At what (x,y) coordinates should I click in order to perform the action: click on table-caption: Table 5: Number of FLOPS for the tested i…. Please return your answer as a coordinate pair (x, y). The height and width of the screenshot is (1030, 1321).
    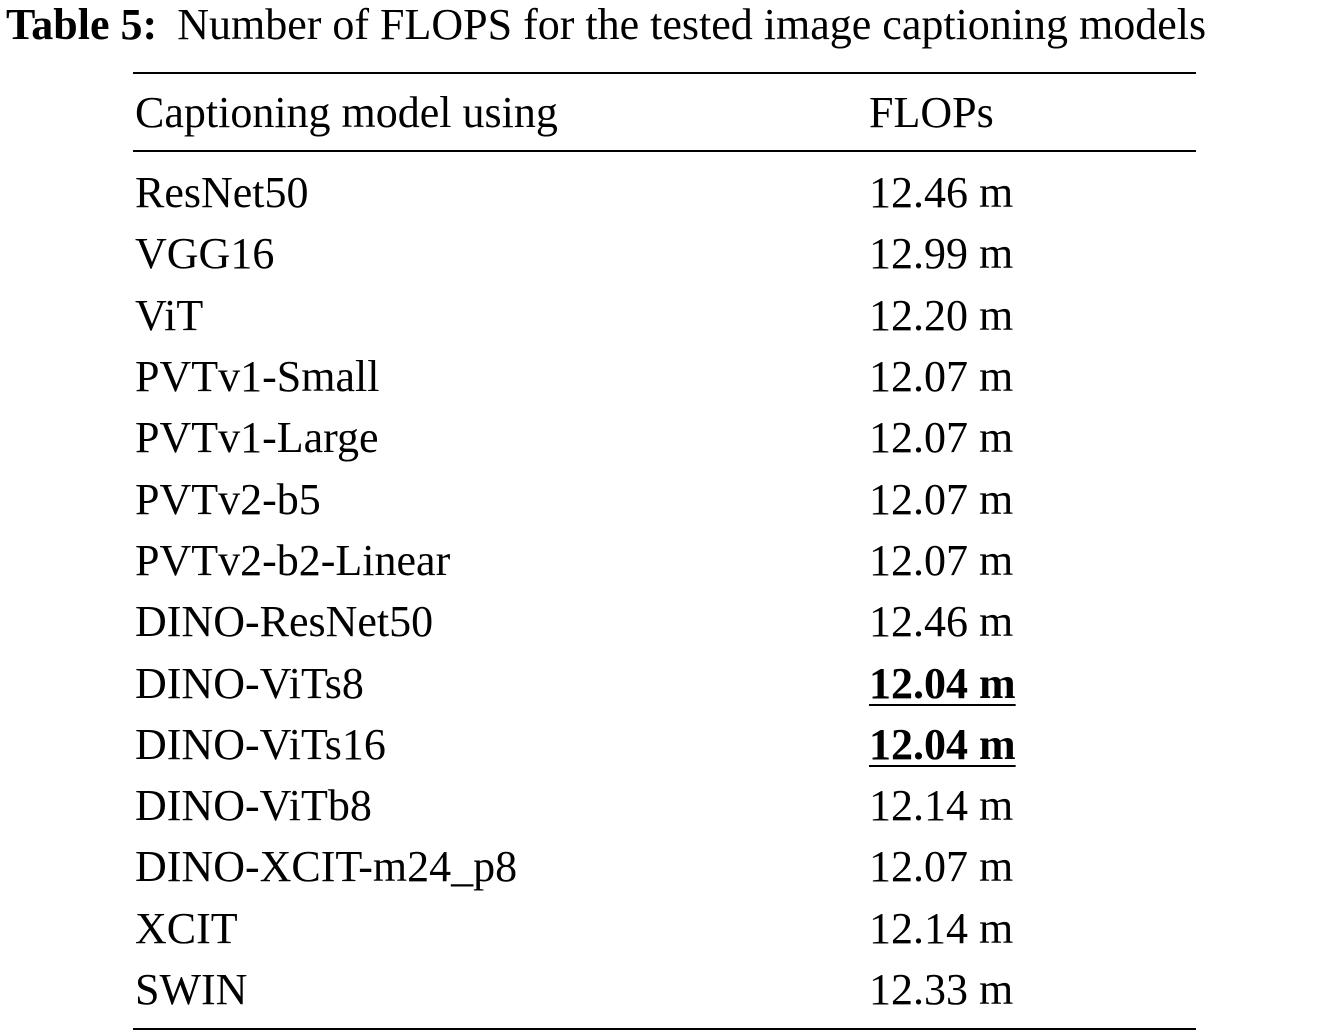
    Looking at the image, I should click on (606, 25).